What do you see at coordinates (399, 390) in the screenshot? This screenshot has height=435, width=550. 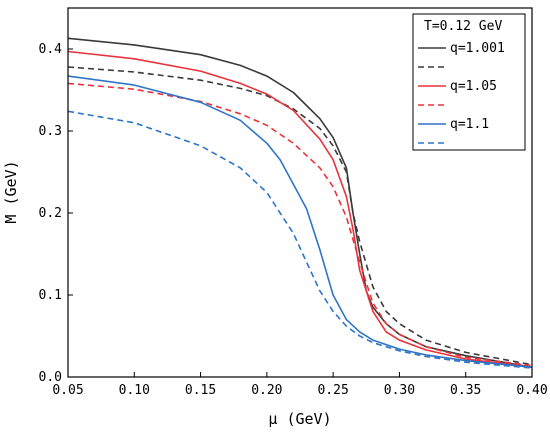 I see `x-tick-label: 0.30` at bounding box center [399, 390].